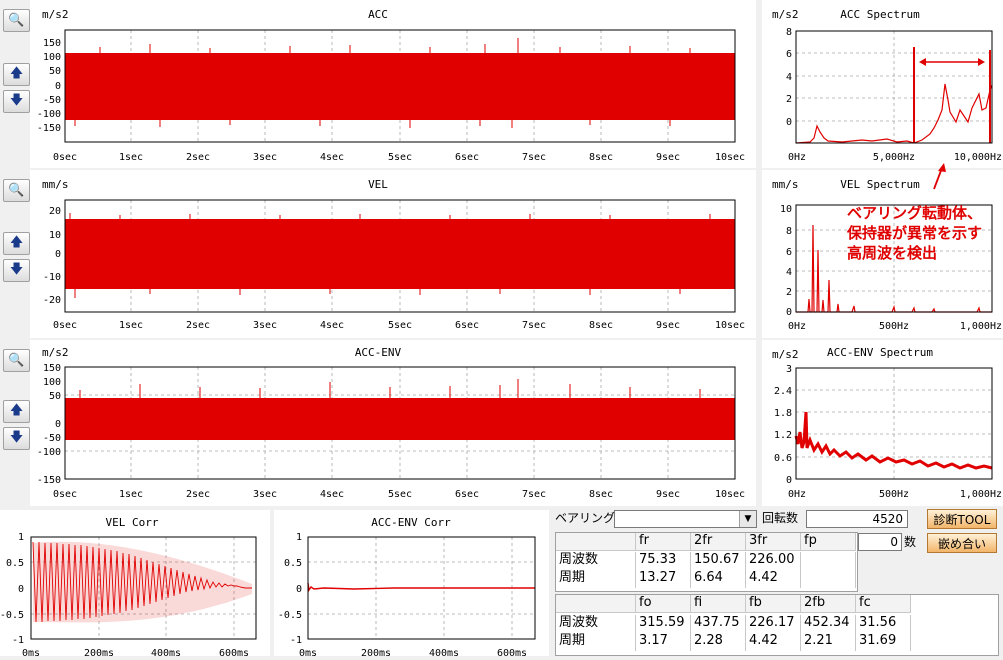  Describe the element at coordinates (880, 352) in the screenshot. I see `env-spectrum-title: ACC-ENV Spectrum` at that location.